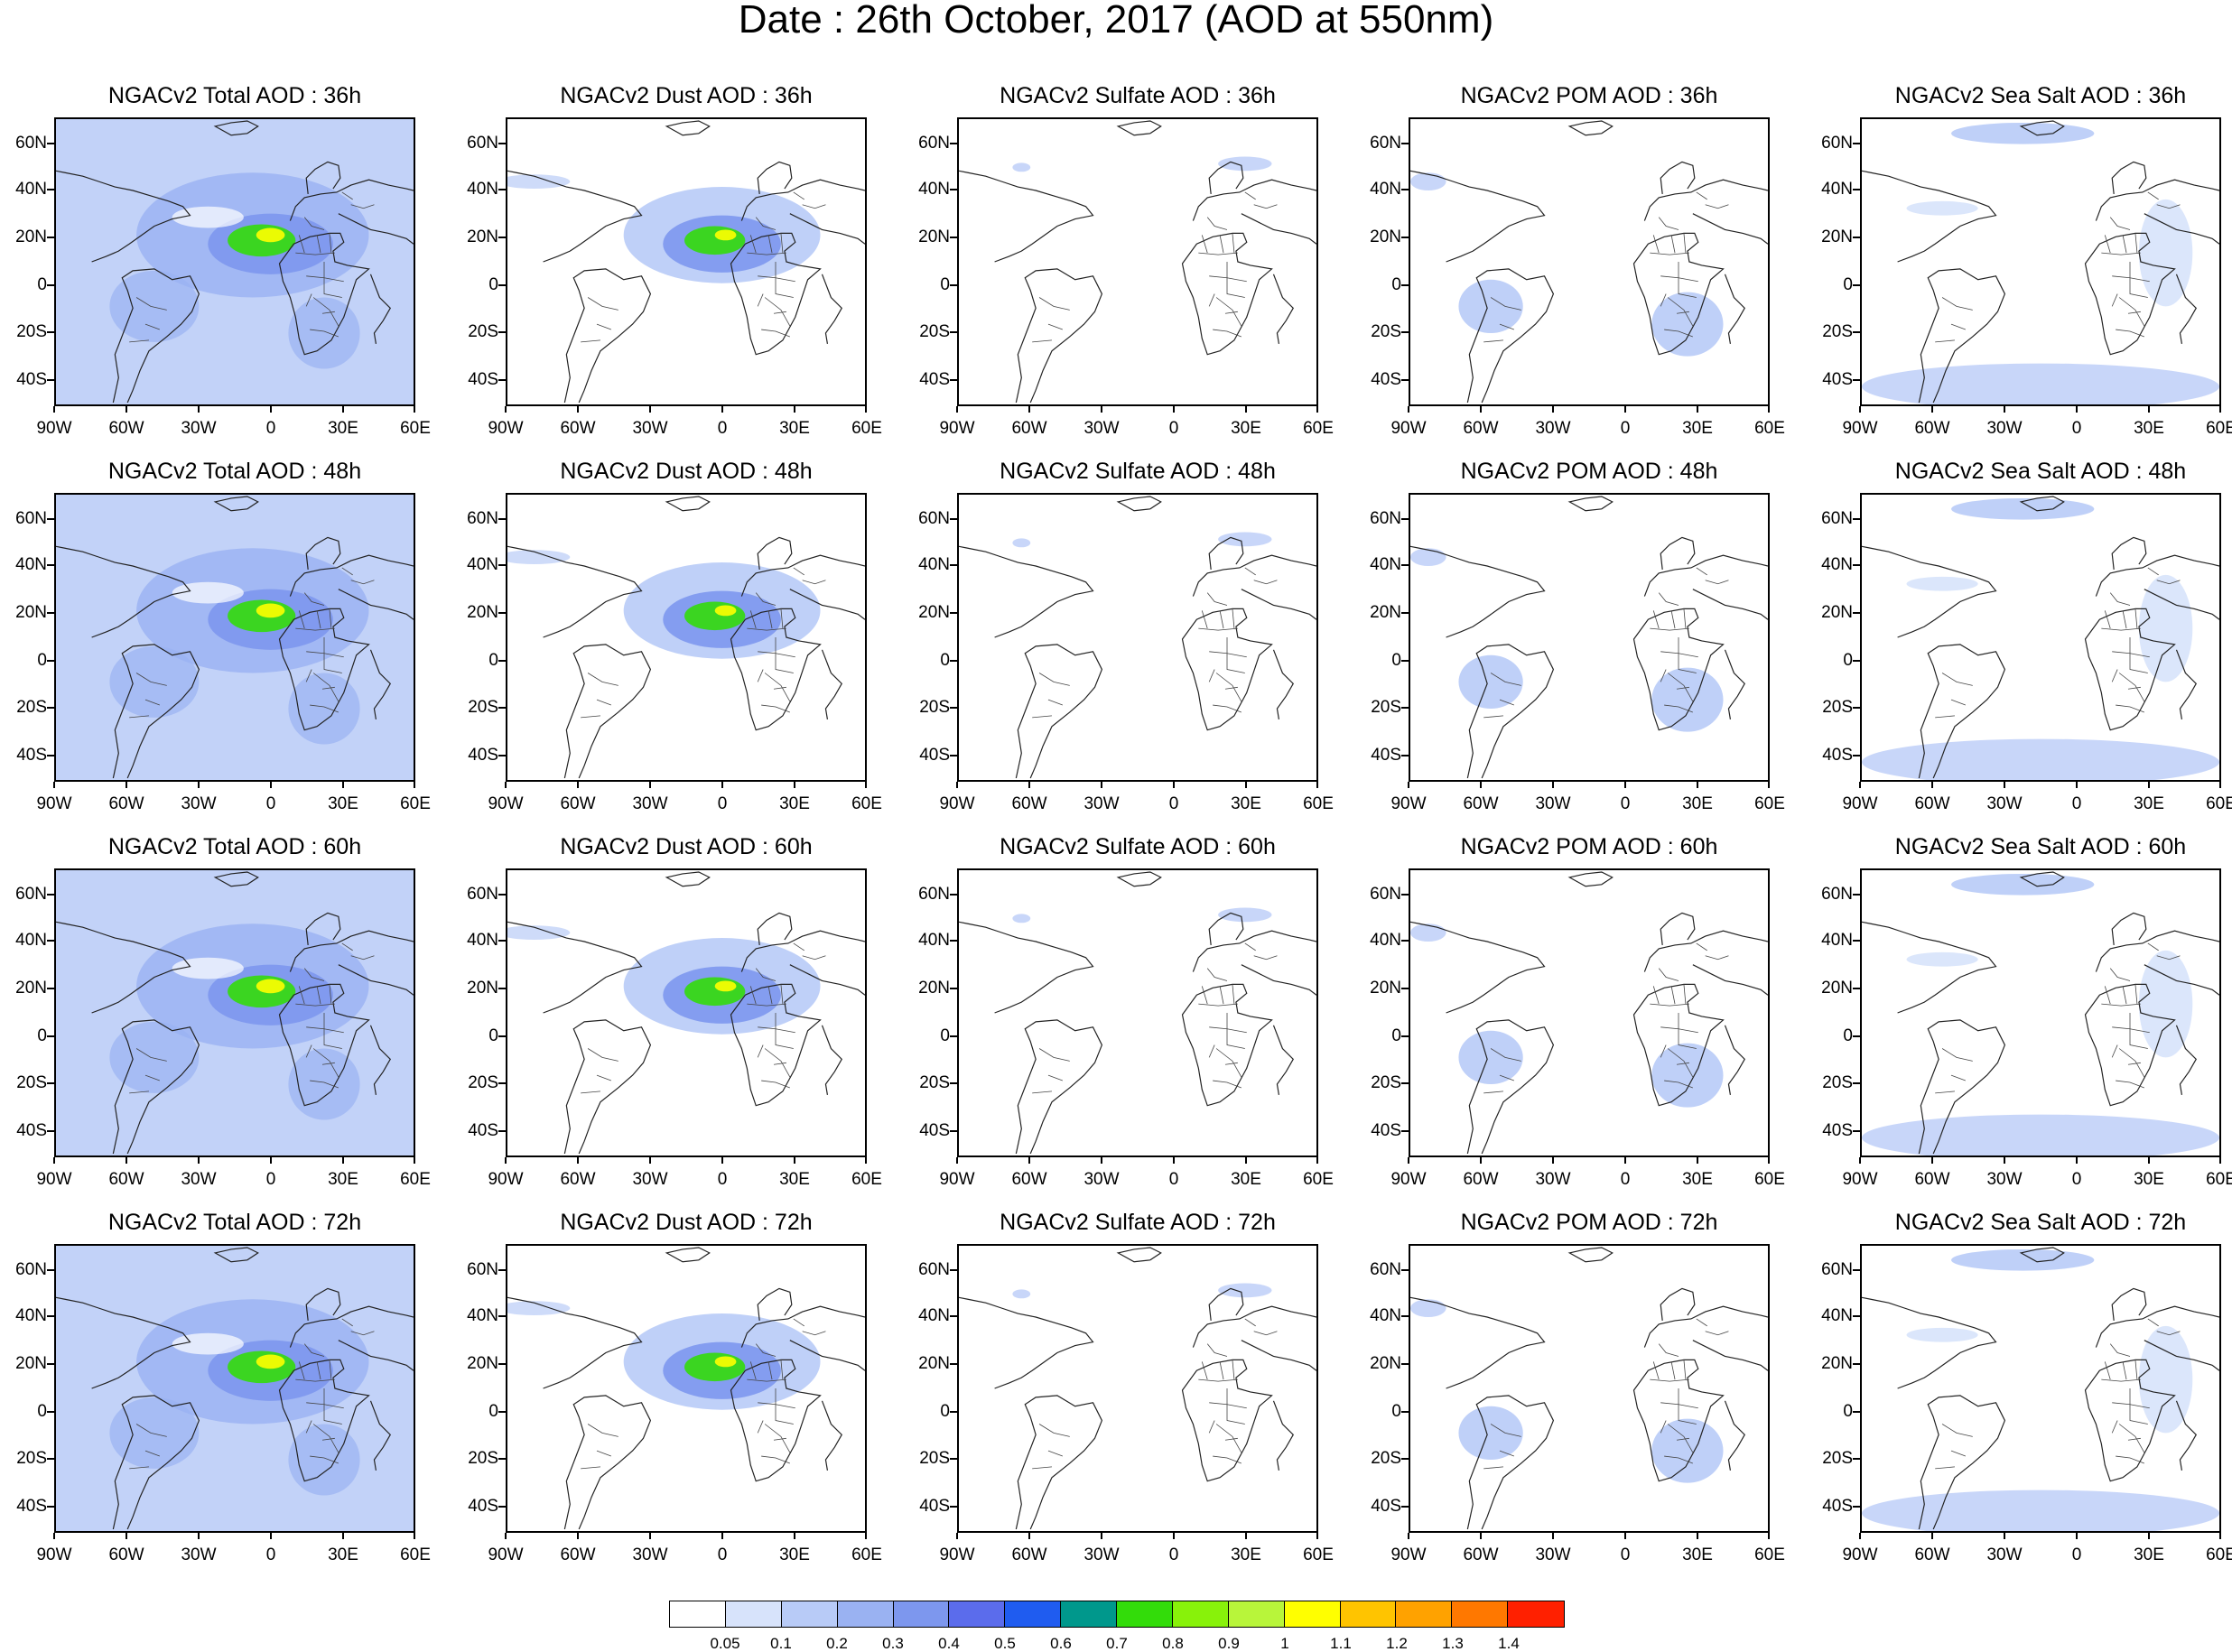 This screenshot has width=2232, height=1652. What do you see at coordinates (1396, 1411) in the screenshot?
I see `latitude-tick-label: 0` at bounding box center [1396, 1411].